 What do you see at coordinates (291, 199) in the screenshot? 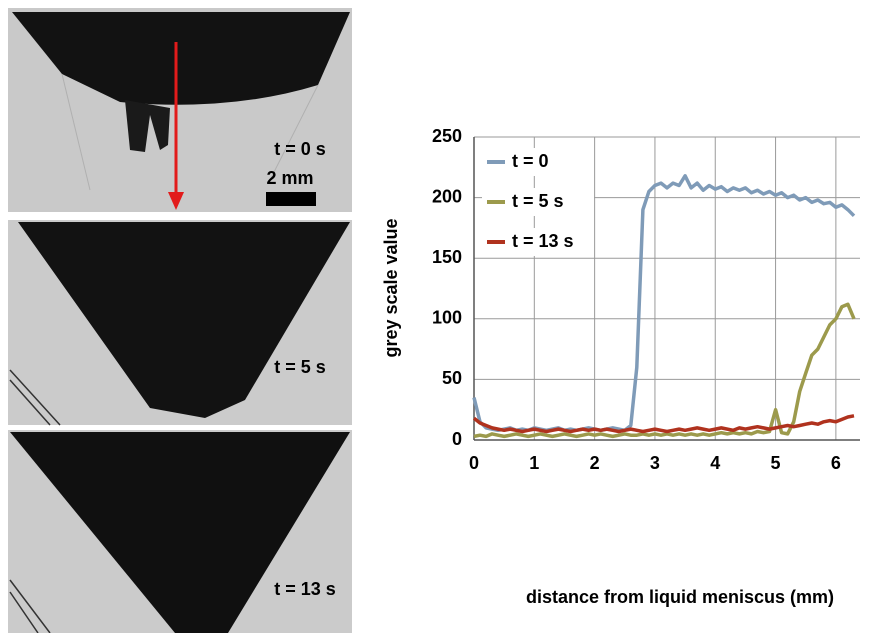
I see `scale-bar` at bounding box center [291, 199].